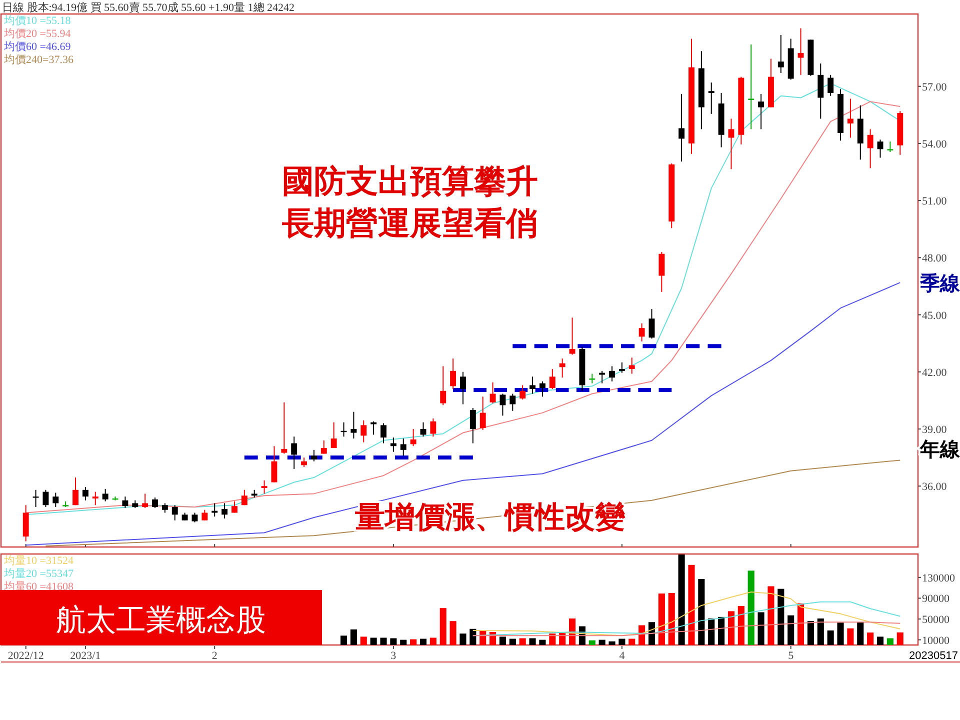 The width and height of the screenshot is (960, 720). What do you see at coordinates (622, 656) in the screenshot?
I see `x-tick-label: 4` at bounding box center [622, 656].